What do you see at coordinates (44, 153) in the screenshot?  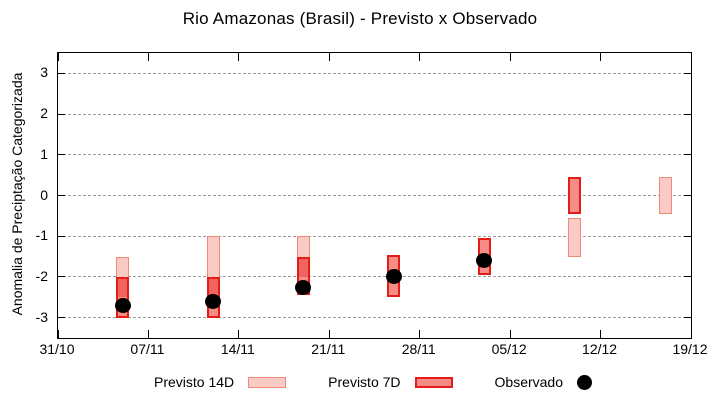 I see `y-tick-label: 1` at bounding box center [44, 153].